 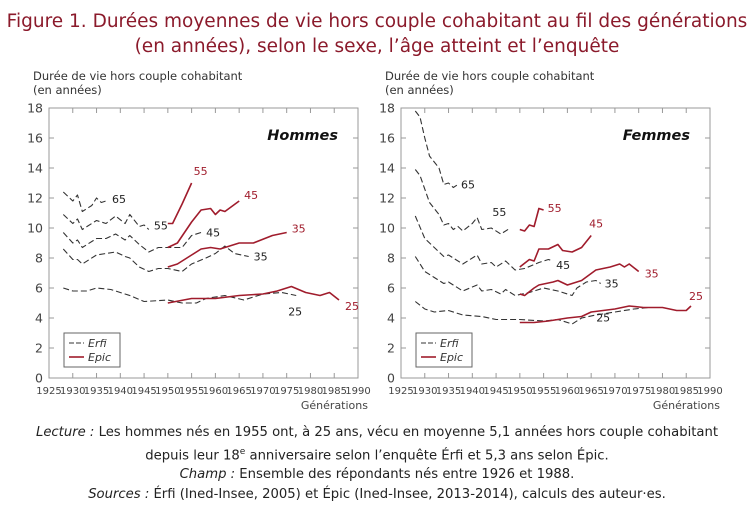 What do you see at coordinates (192, 455) in the screenshot?
I see `lecture-text-2a: depuis leur 18` at bounding box center [192, 455].